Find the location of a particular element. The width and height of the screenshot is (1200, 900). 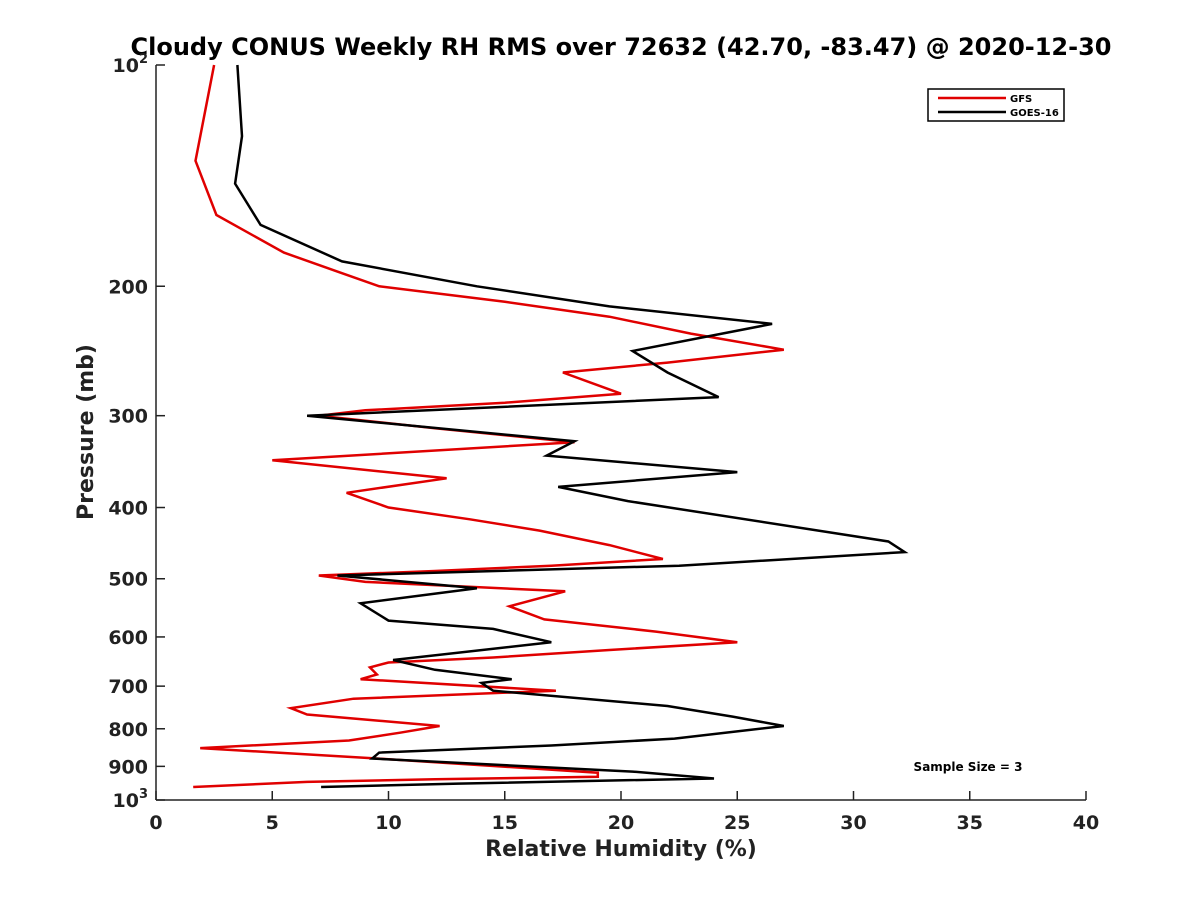

legend-label-goes-16: GOES-16 is located at coordinates (1034, 113).